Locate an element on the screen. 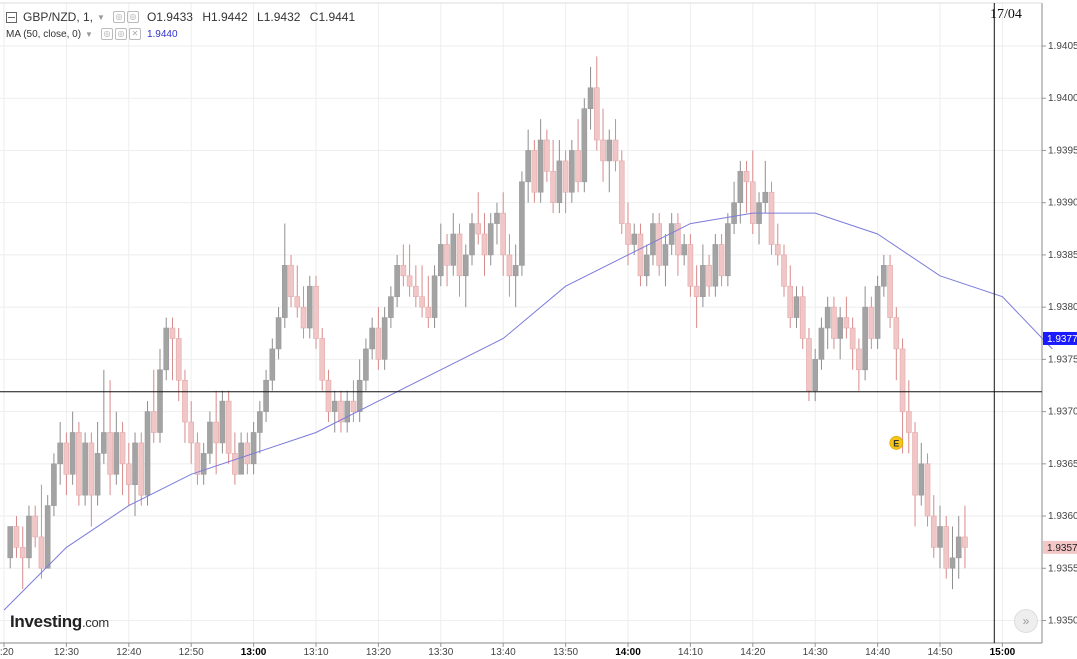  chart-legend-ma: MA (50, close, 0) ▼ ◎ ◎ ✕ 1.9440 is located at coordinates (92, 34).